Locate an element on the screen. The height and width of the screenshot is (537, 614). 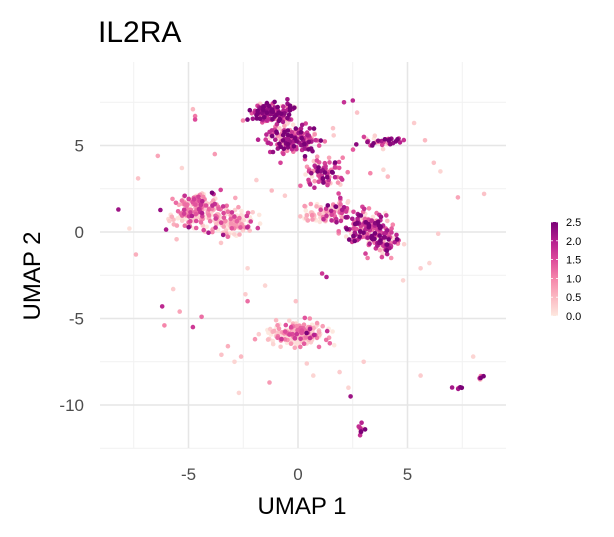
y-tick-label: 5 is located at coordinates (79, 146).